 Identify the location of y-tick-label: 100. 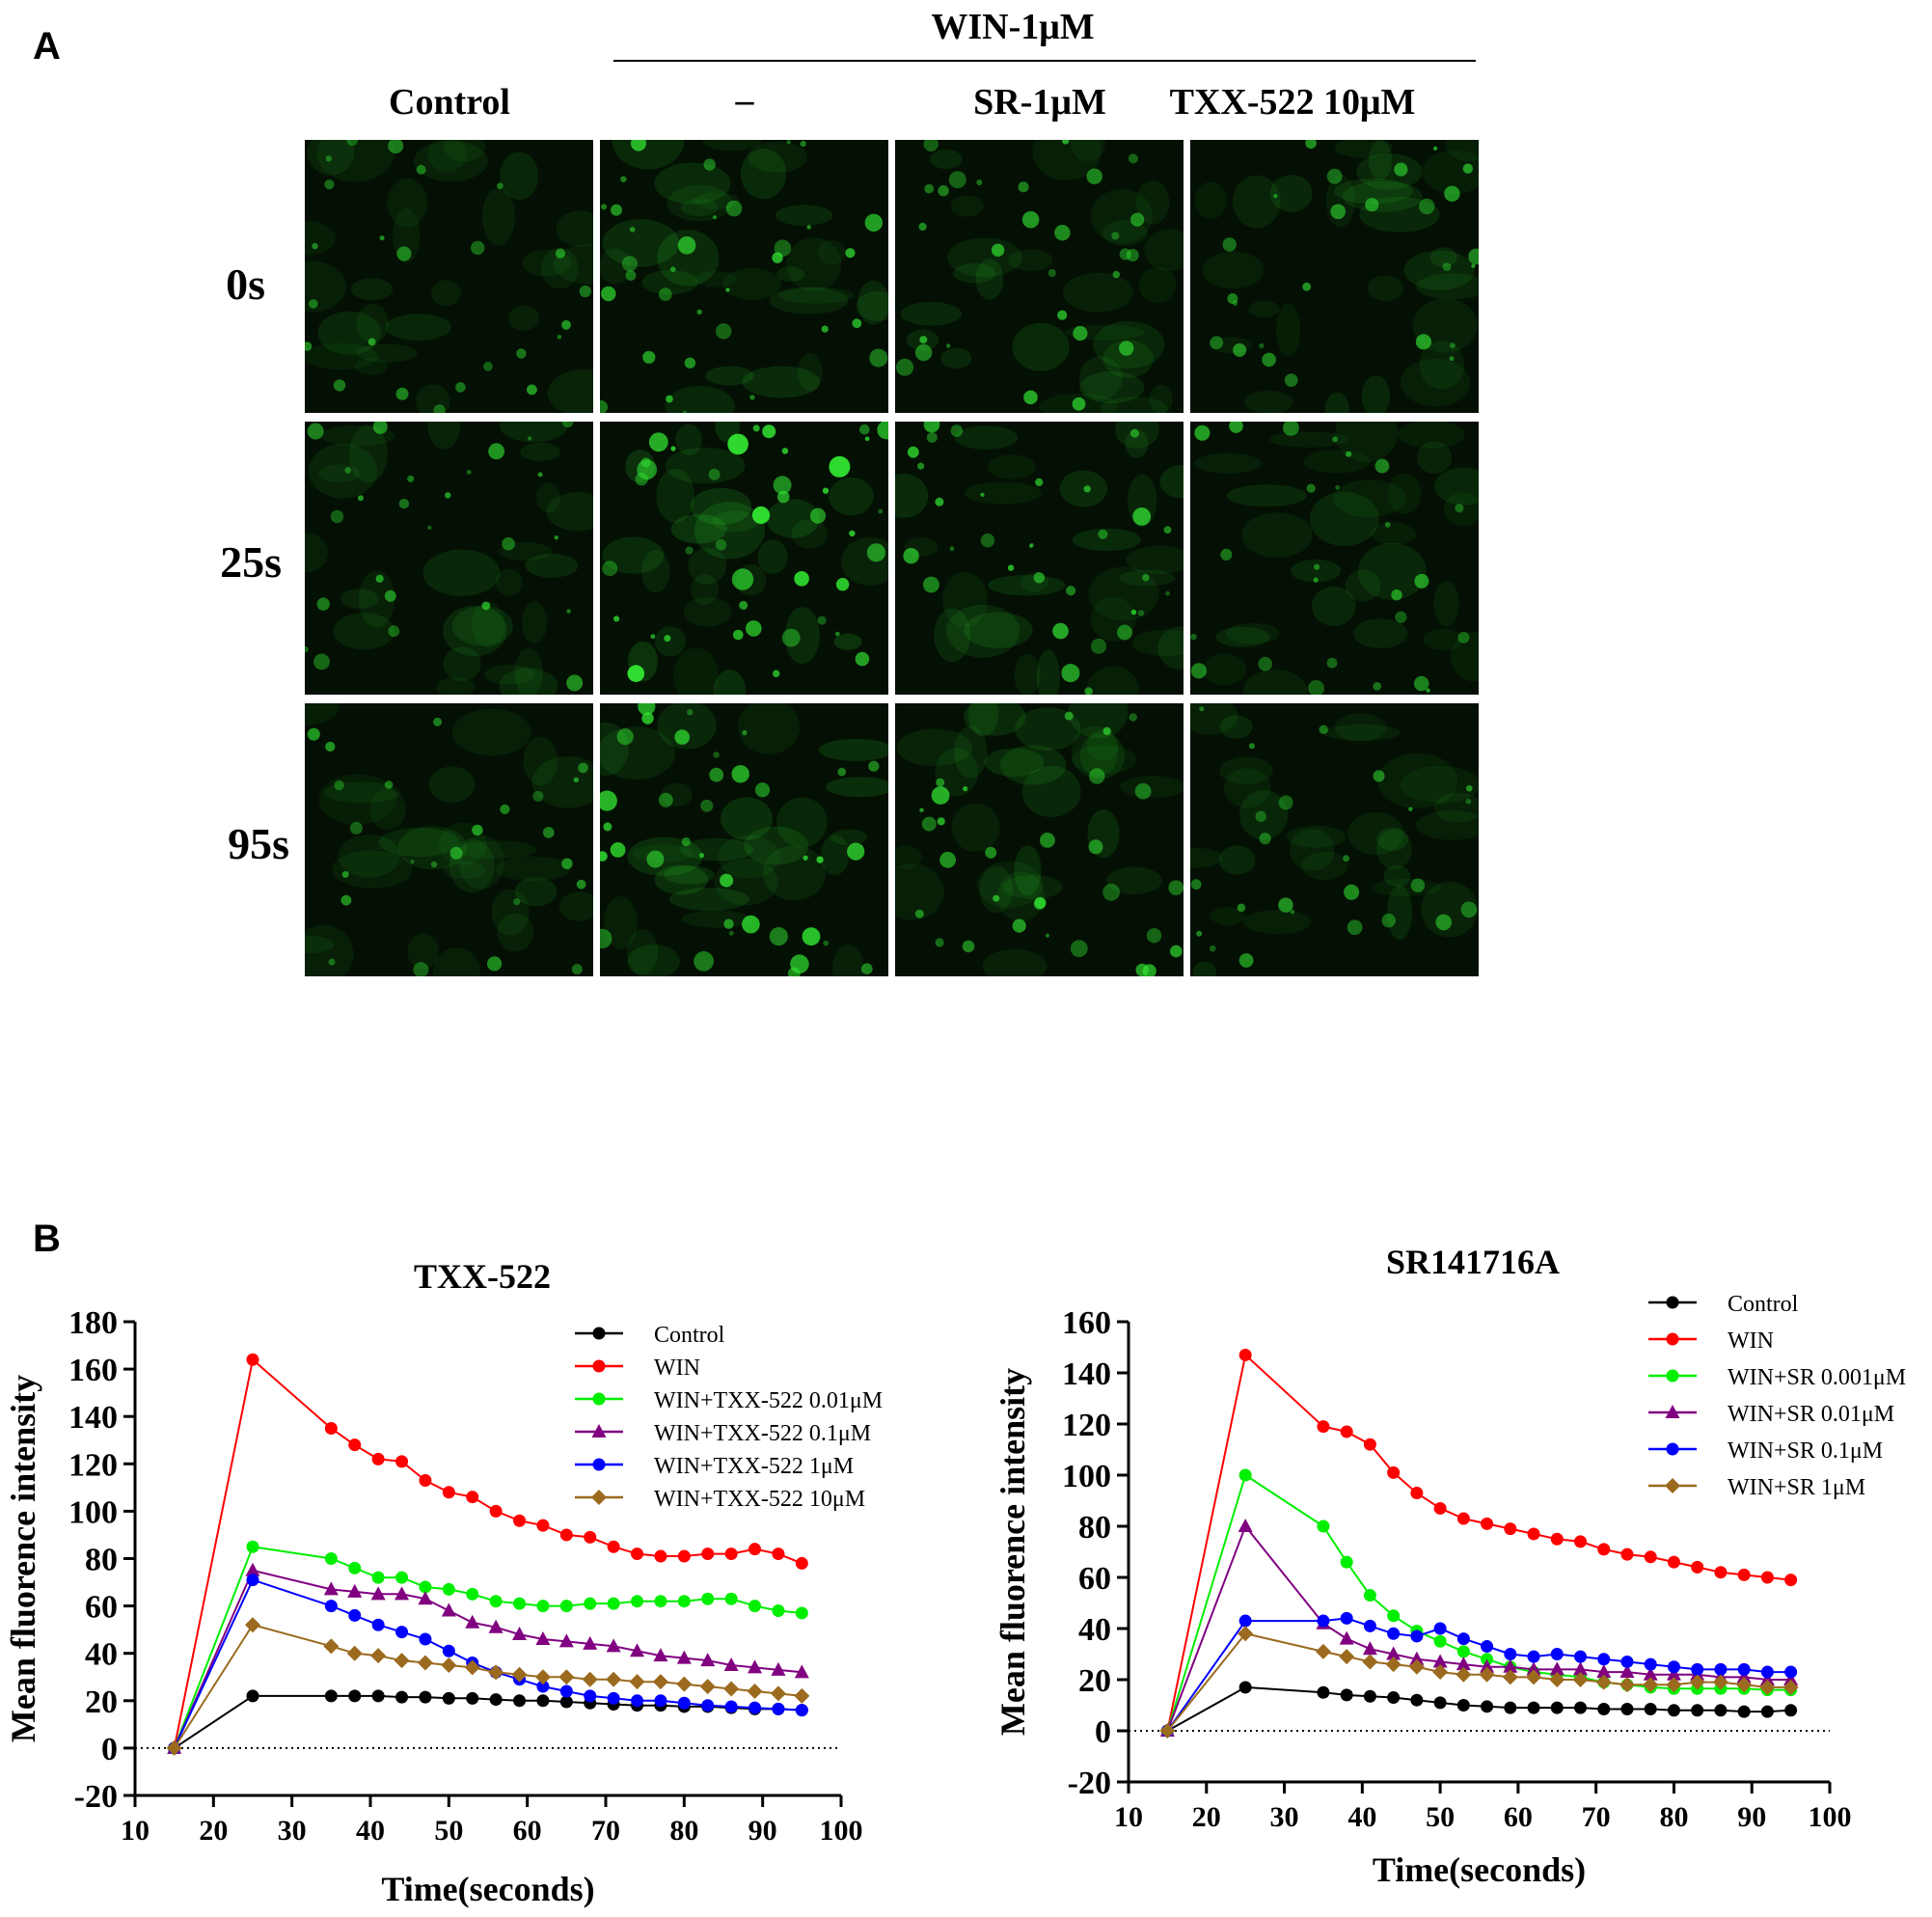
(1086, 1476).